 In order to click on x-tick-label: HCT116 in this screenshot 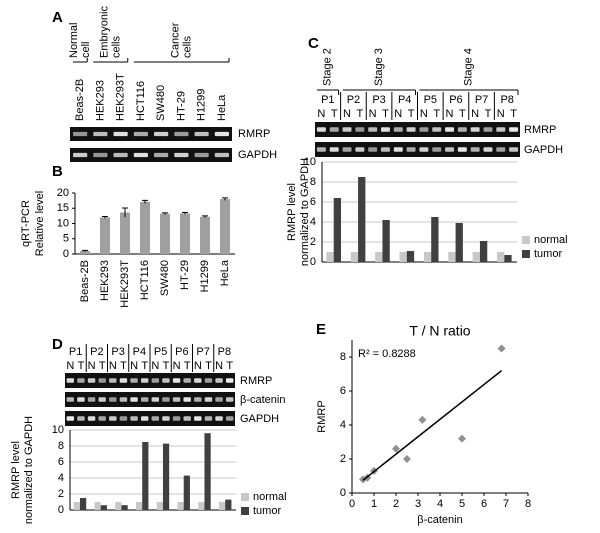, I will do `click(145, 280)`.